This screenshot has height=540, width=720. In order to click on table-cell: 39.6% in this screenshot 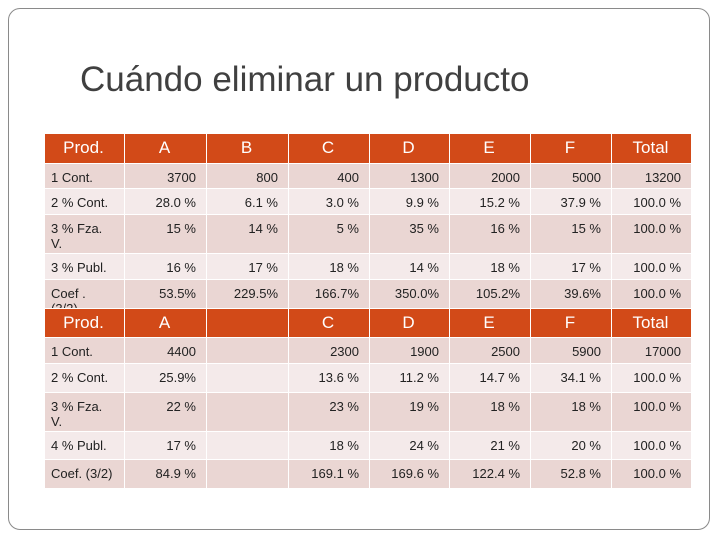, I will do `click(571, 294)`.